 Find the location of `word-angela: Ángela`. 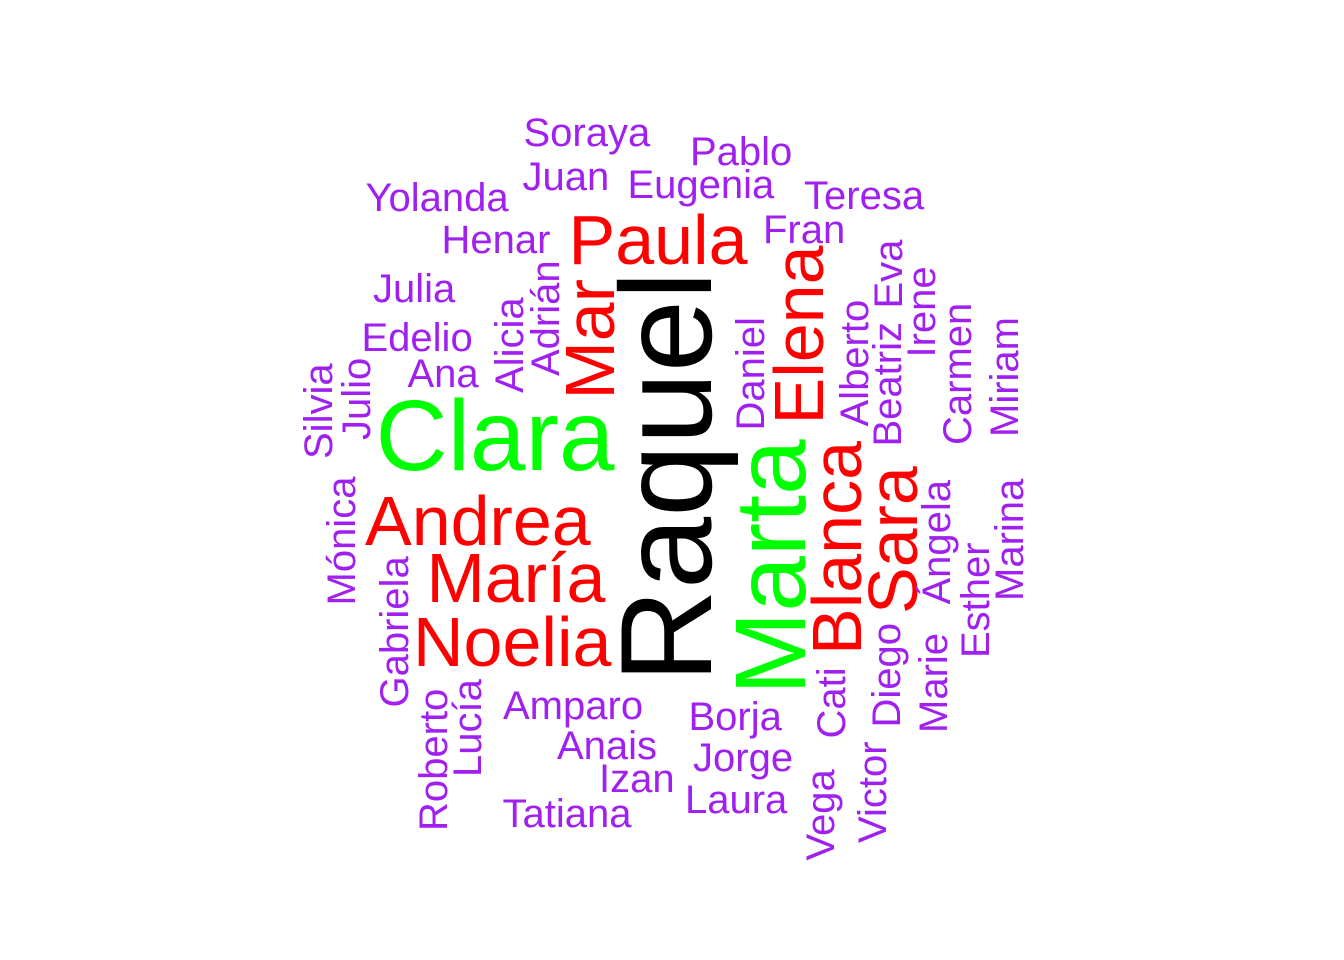

word-angela: Ángela is located at coordinates (937, 542).